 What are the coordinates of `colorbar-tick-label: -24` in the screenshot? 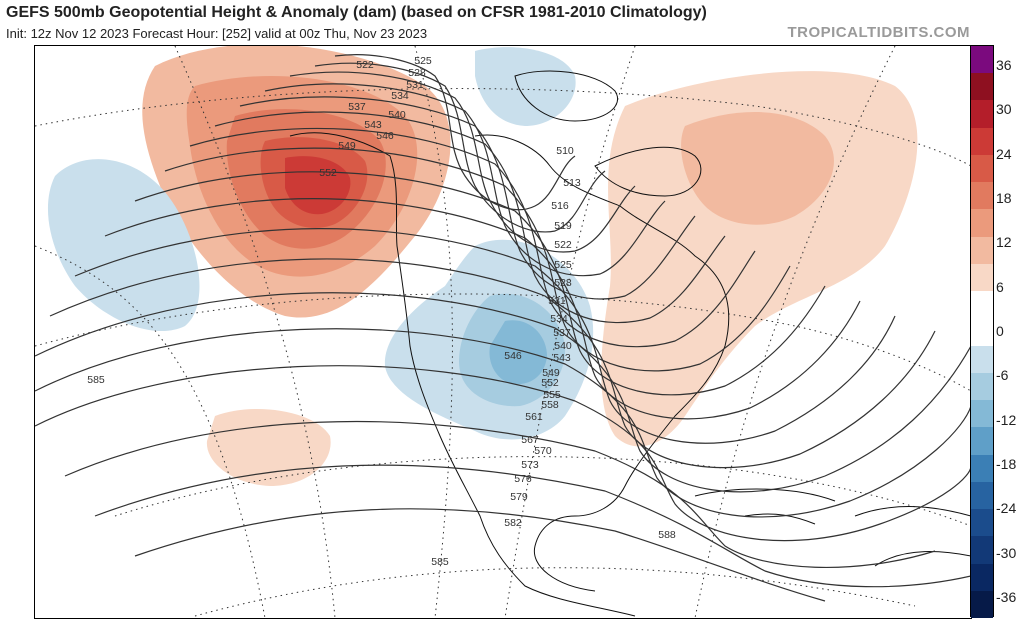 It's located at (1006, 508).